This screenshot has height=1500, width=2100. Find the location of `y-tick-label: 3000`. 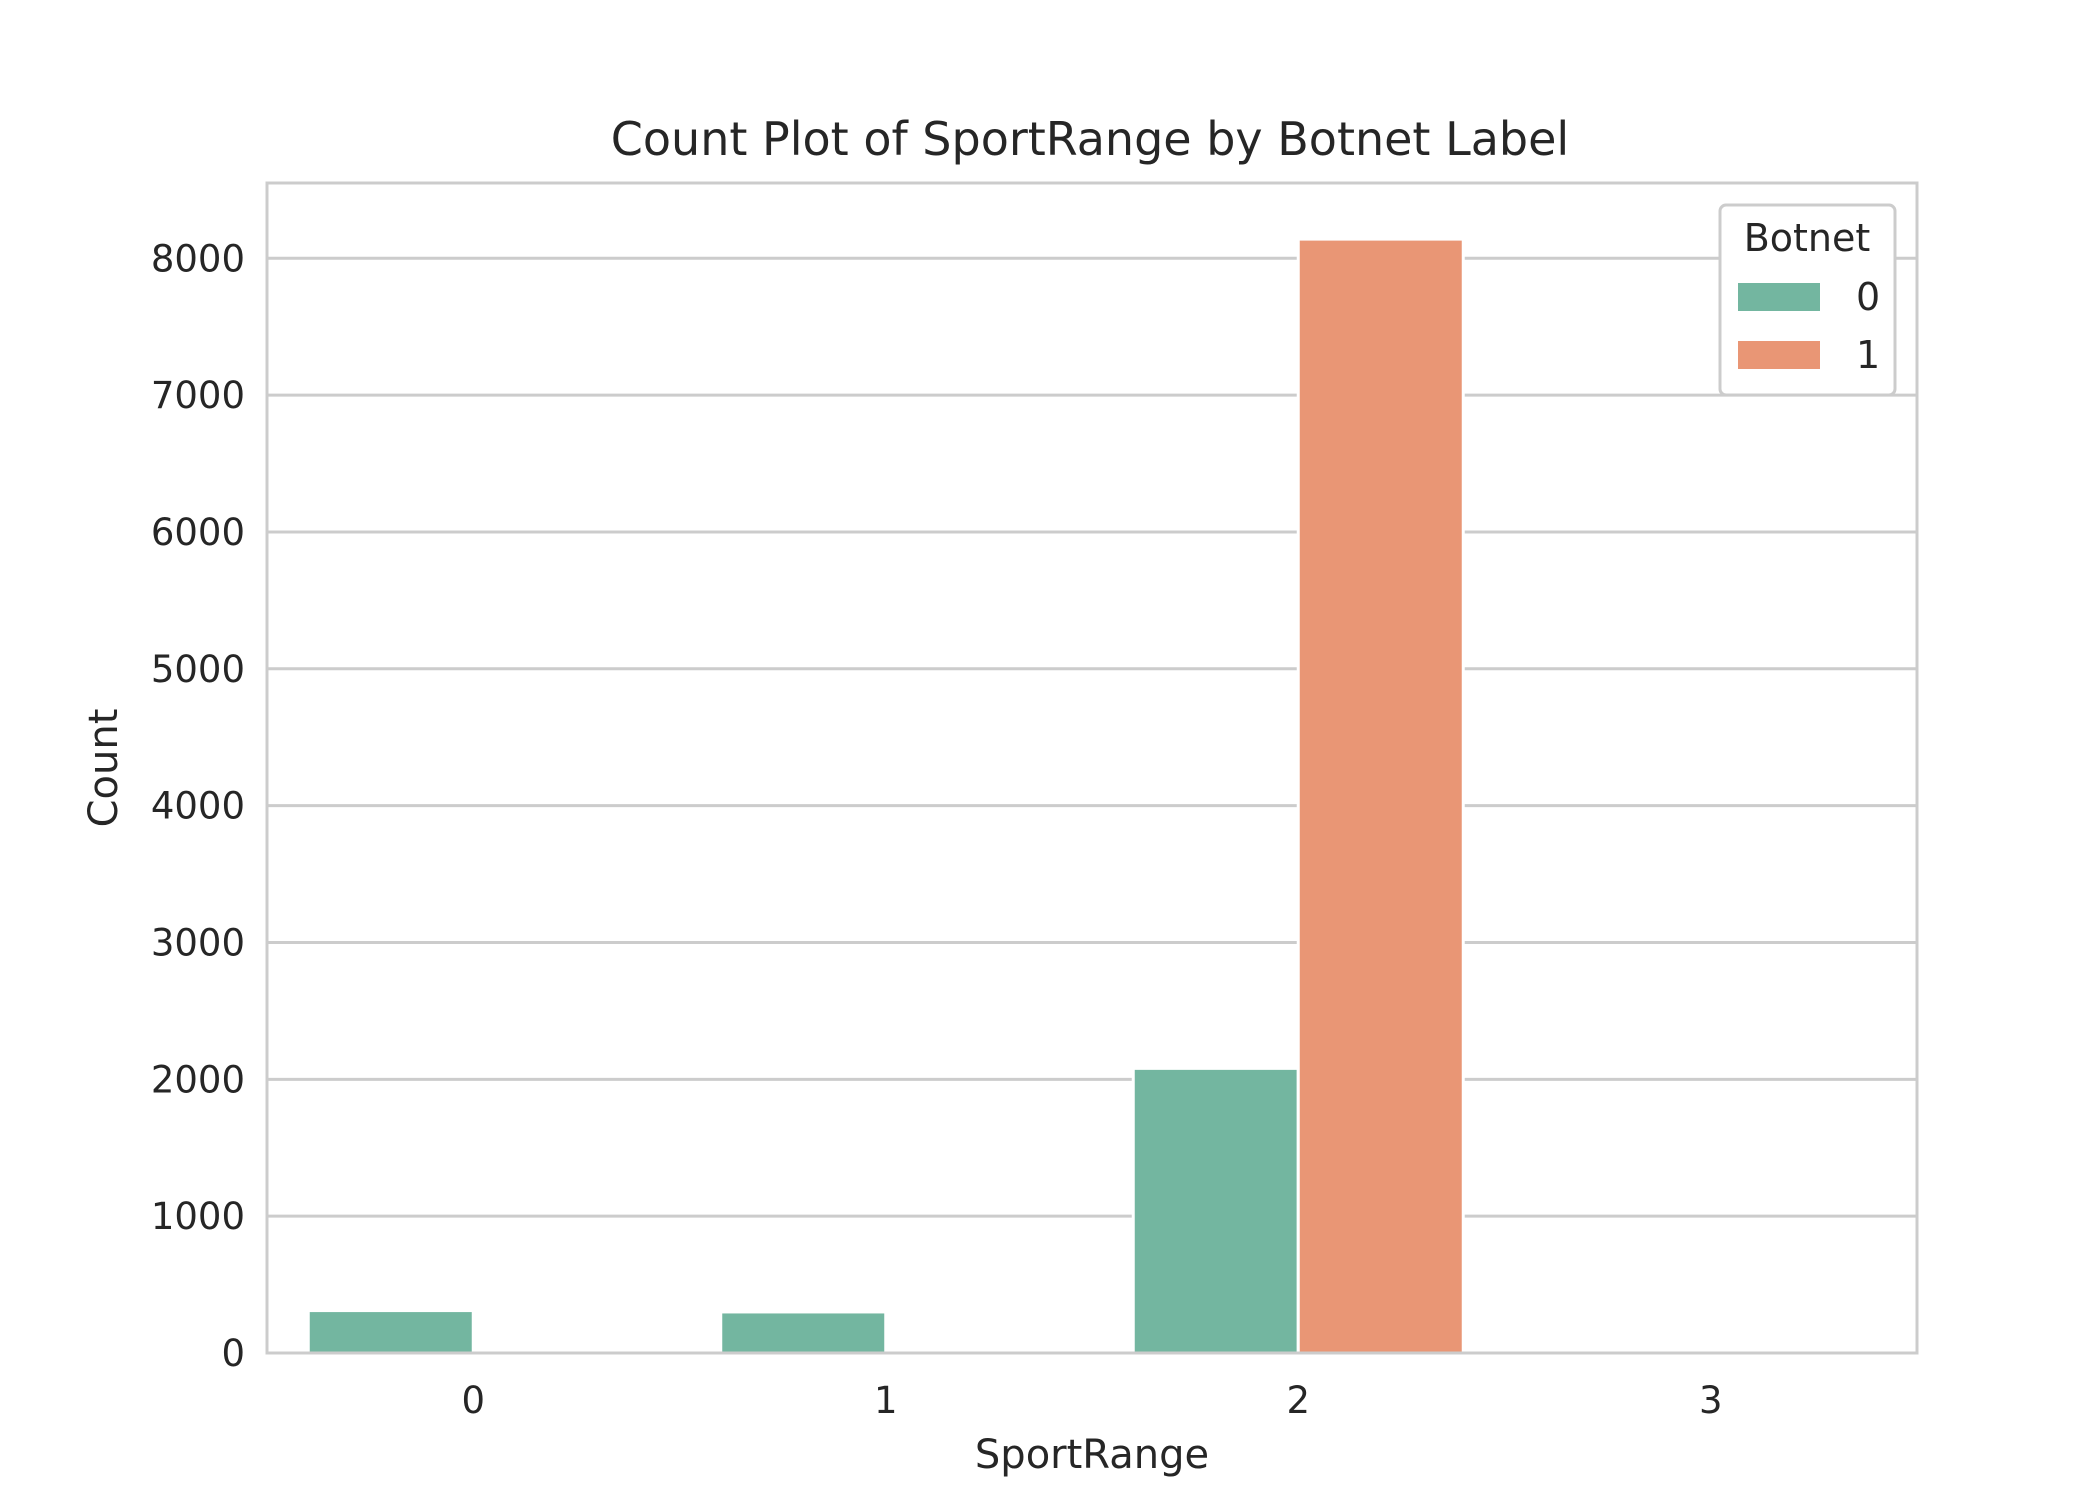

y-tick-label: 3000 is located at coordinates (198, 942).